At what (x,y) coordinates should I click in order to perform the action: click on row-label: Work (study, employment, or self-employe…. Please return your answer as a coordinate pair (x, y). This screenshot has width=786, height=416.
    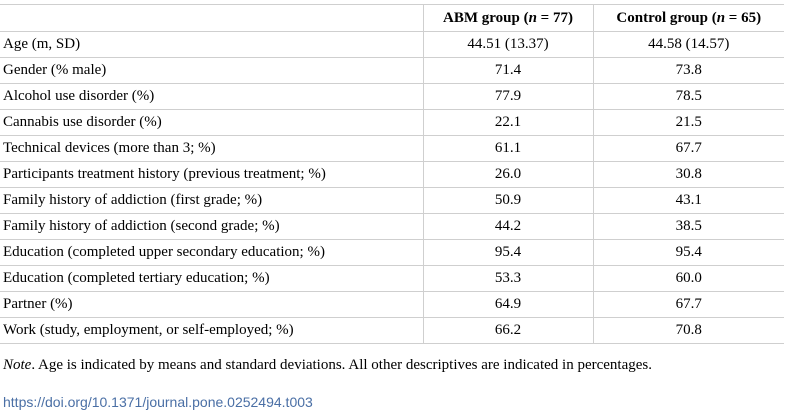
    Looking at the image, I should click on (211, 330).